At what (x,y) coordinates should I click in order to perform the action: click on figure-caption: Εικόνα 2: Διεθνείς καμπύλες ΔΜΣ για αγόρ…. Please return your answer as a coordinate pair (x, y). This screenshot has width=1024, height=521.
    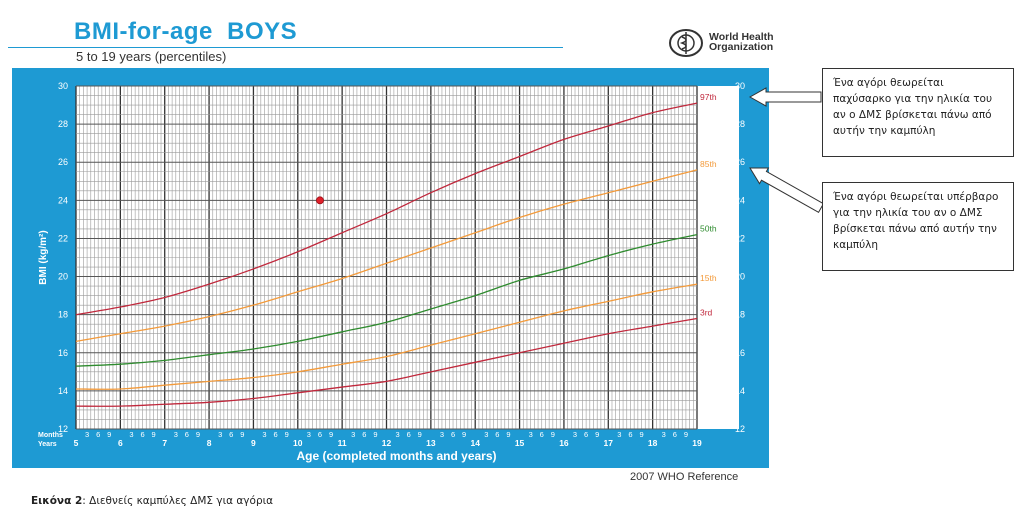
    Looking at the image, I should click on (152, 501).